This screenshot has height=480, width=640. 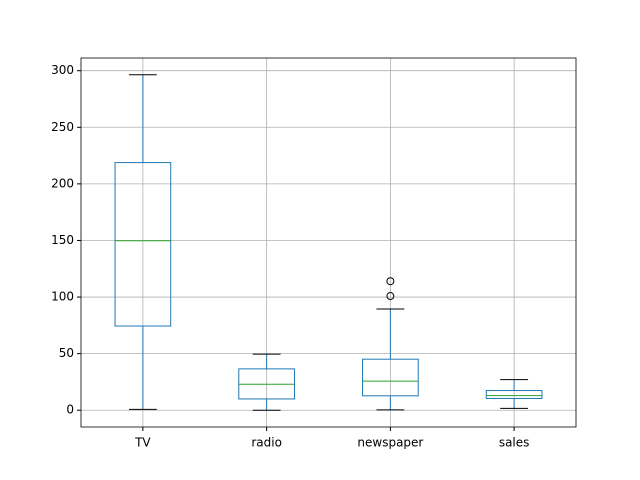 What do you see at coordinates (62, 297) in the screenshot?
I see `y-tick-label: 100` at bounding box center [62, 297].